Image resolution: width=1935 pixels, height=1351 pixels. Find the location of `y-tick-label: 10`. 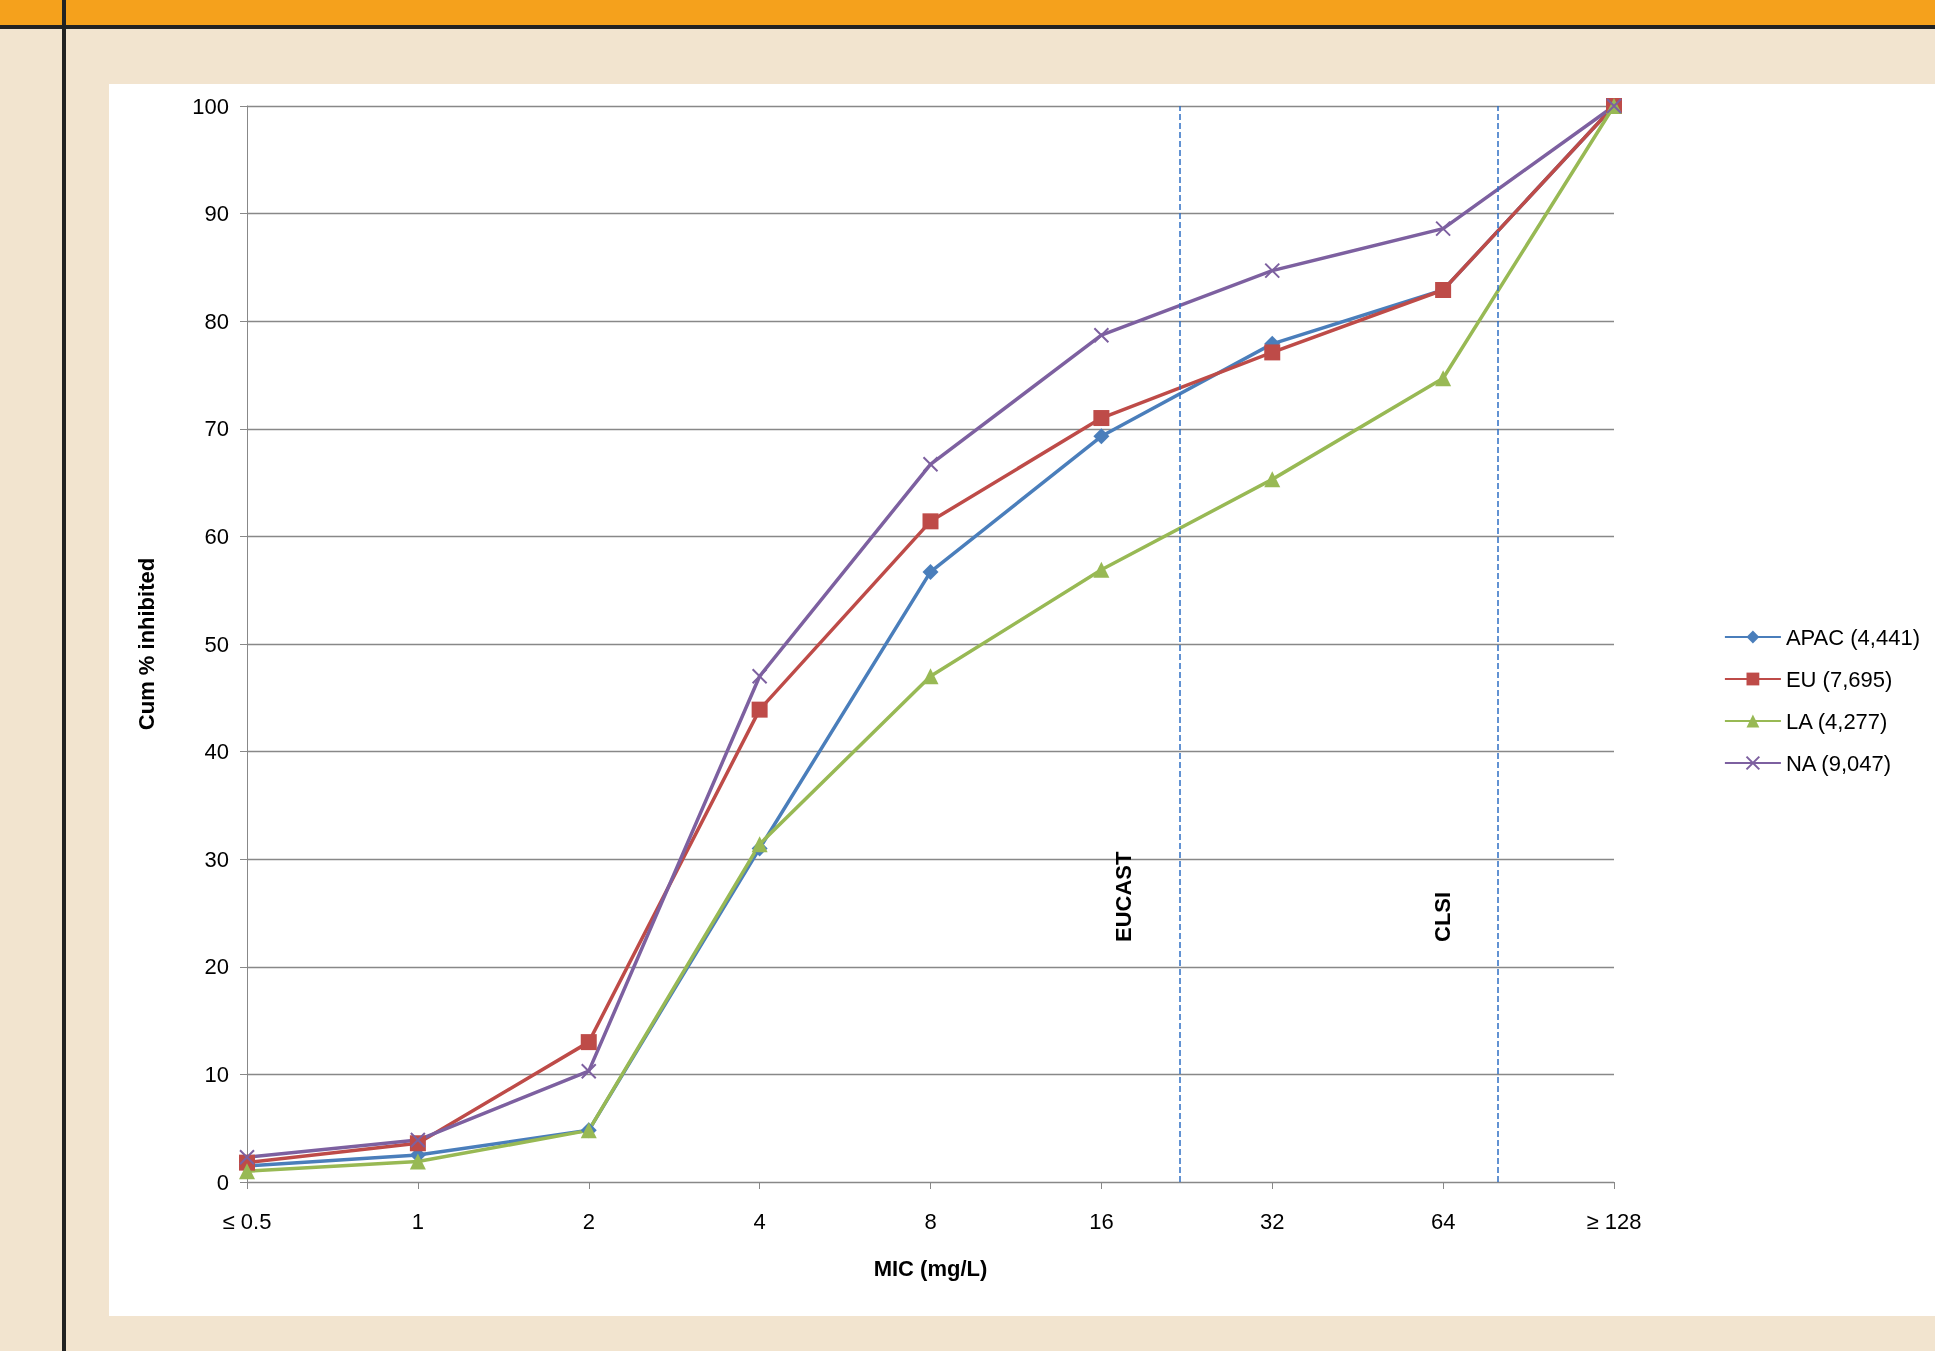

y-tick-label: 10 is located at coordinates (216, 1074).